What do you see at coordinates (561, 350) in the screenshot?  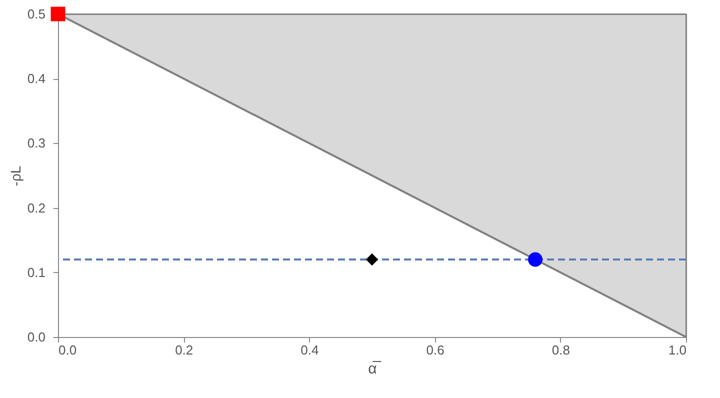 I see `x-tick-label: 0.8` at bounding box center [561, 350].